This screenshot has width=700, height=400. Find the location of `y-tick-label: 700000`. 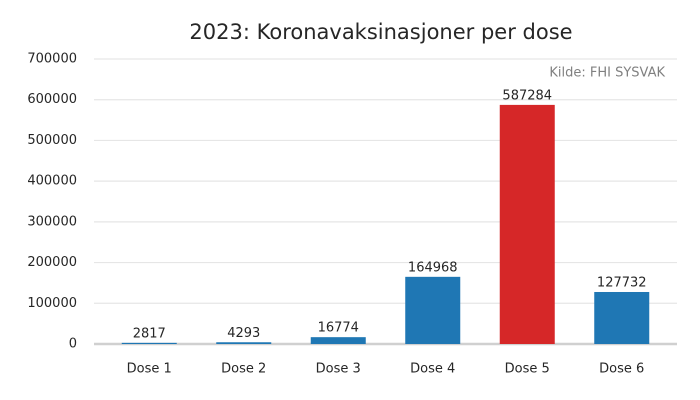

y-tick-label: 700000 is located at coordinates (52, 59).